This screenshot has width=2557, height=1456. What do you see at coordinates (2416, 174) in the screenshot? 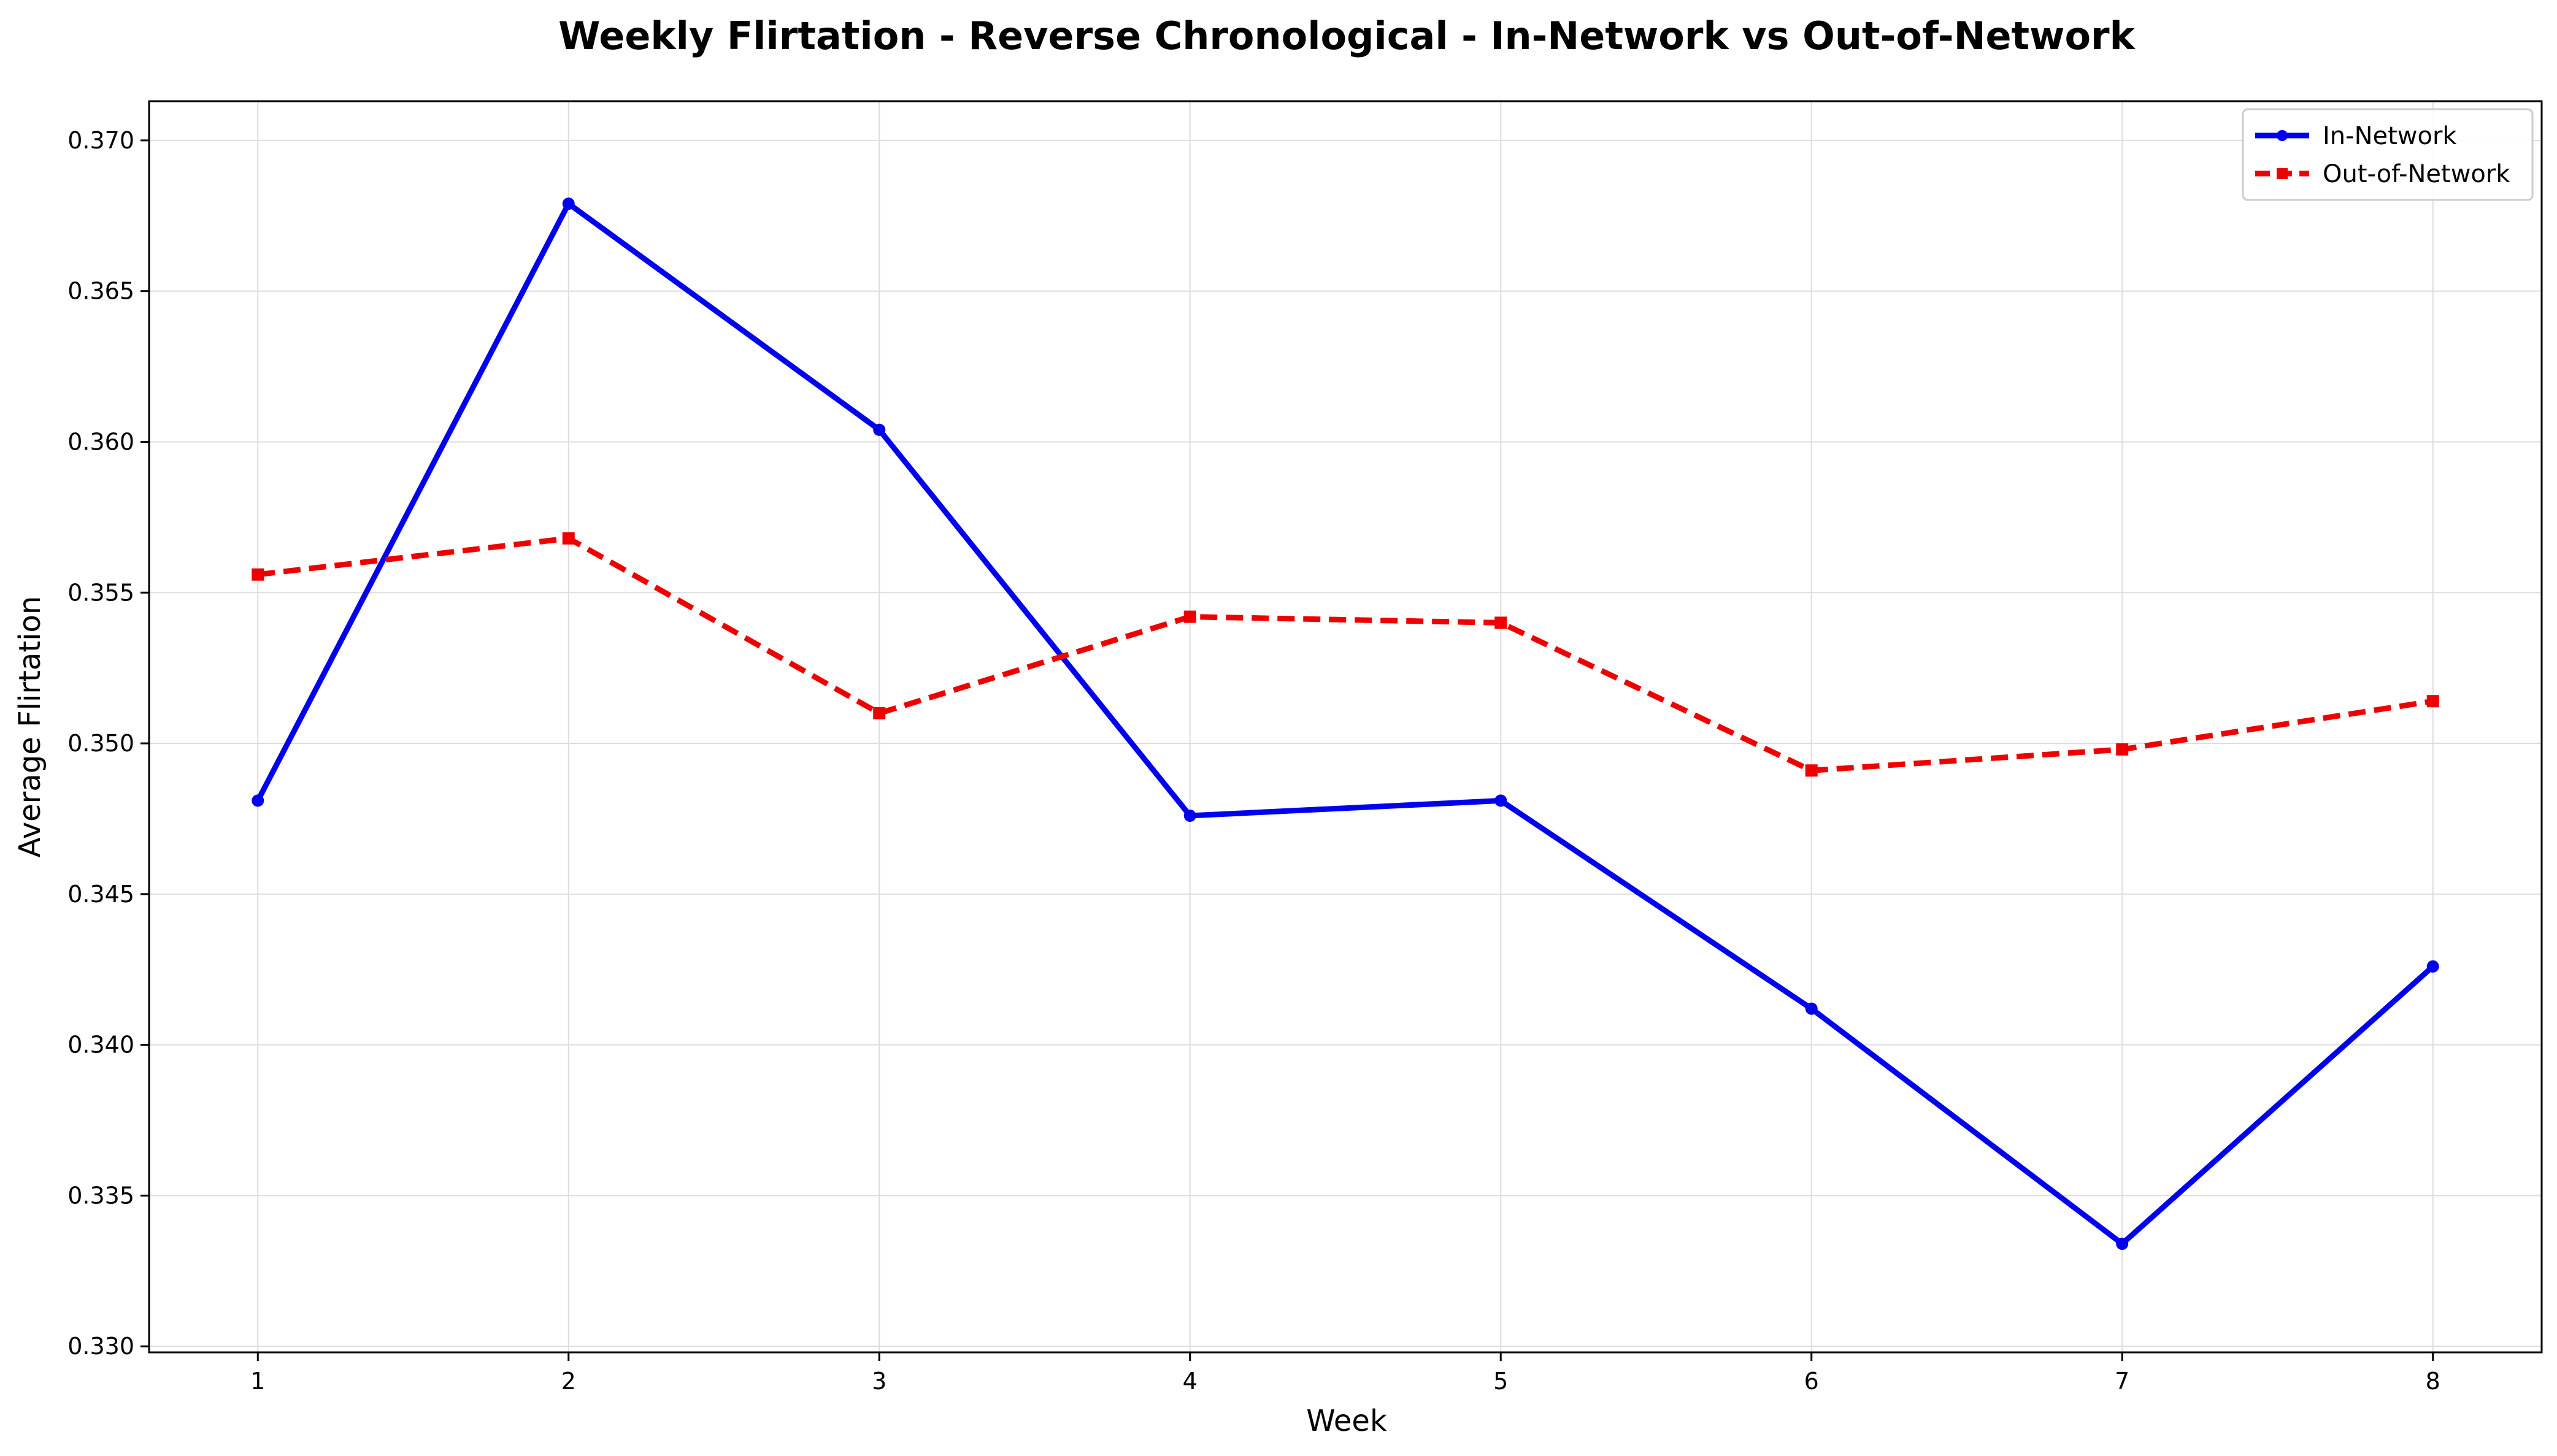
I see `legend-label-out-of-network: Out-of-Network` at bounding box center [2416, 174].